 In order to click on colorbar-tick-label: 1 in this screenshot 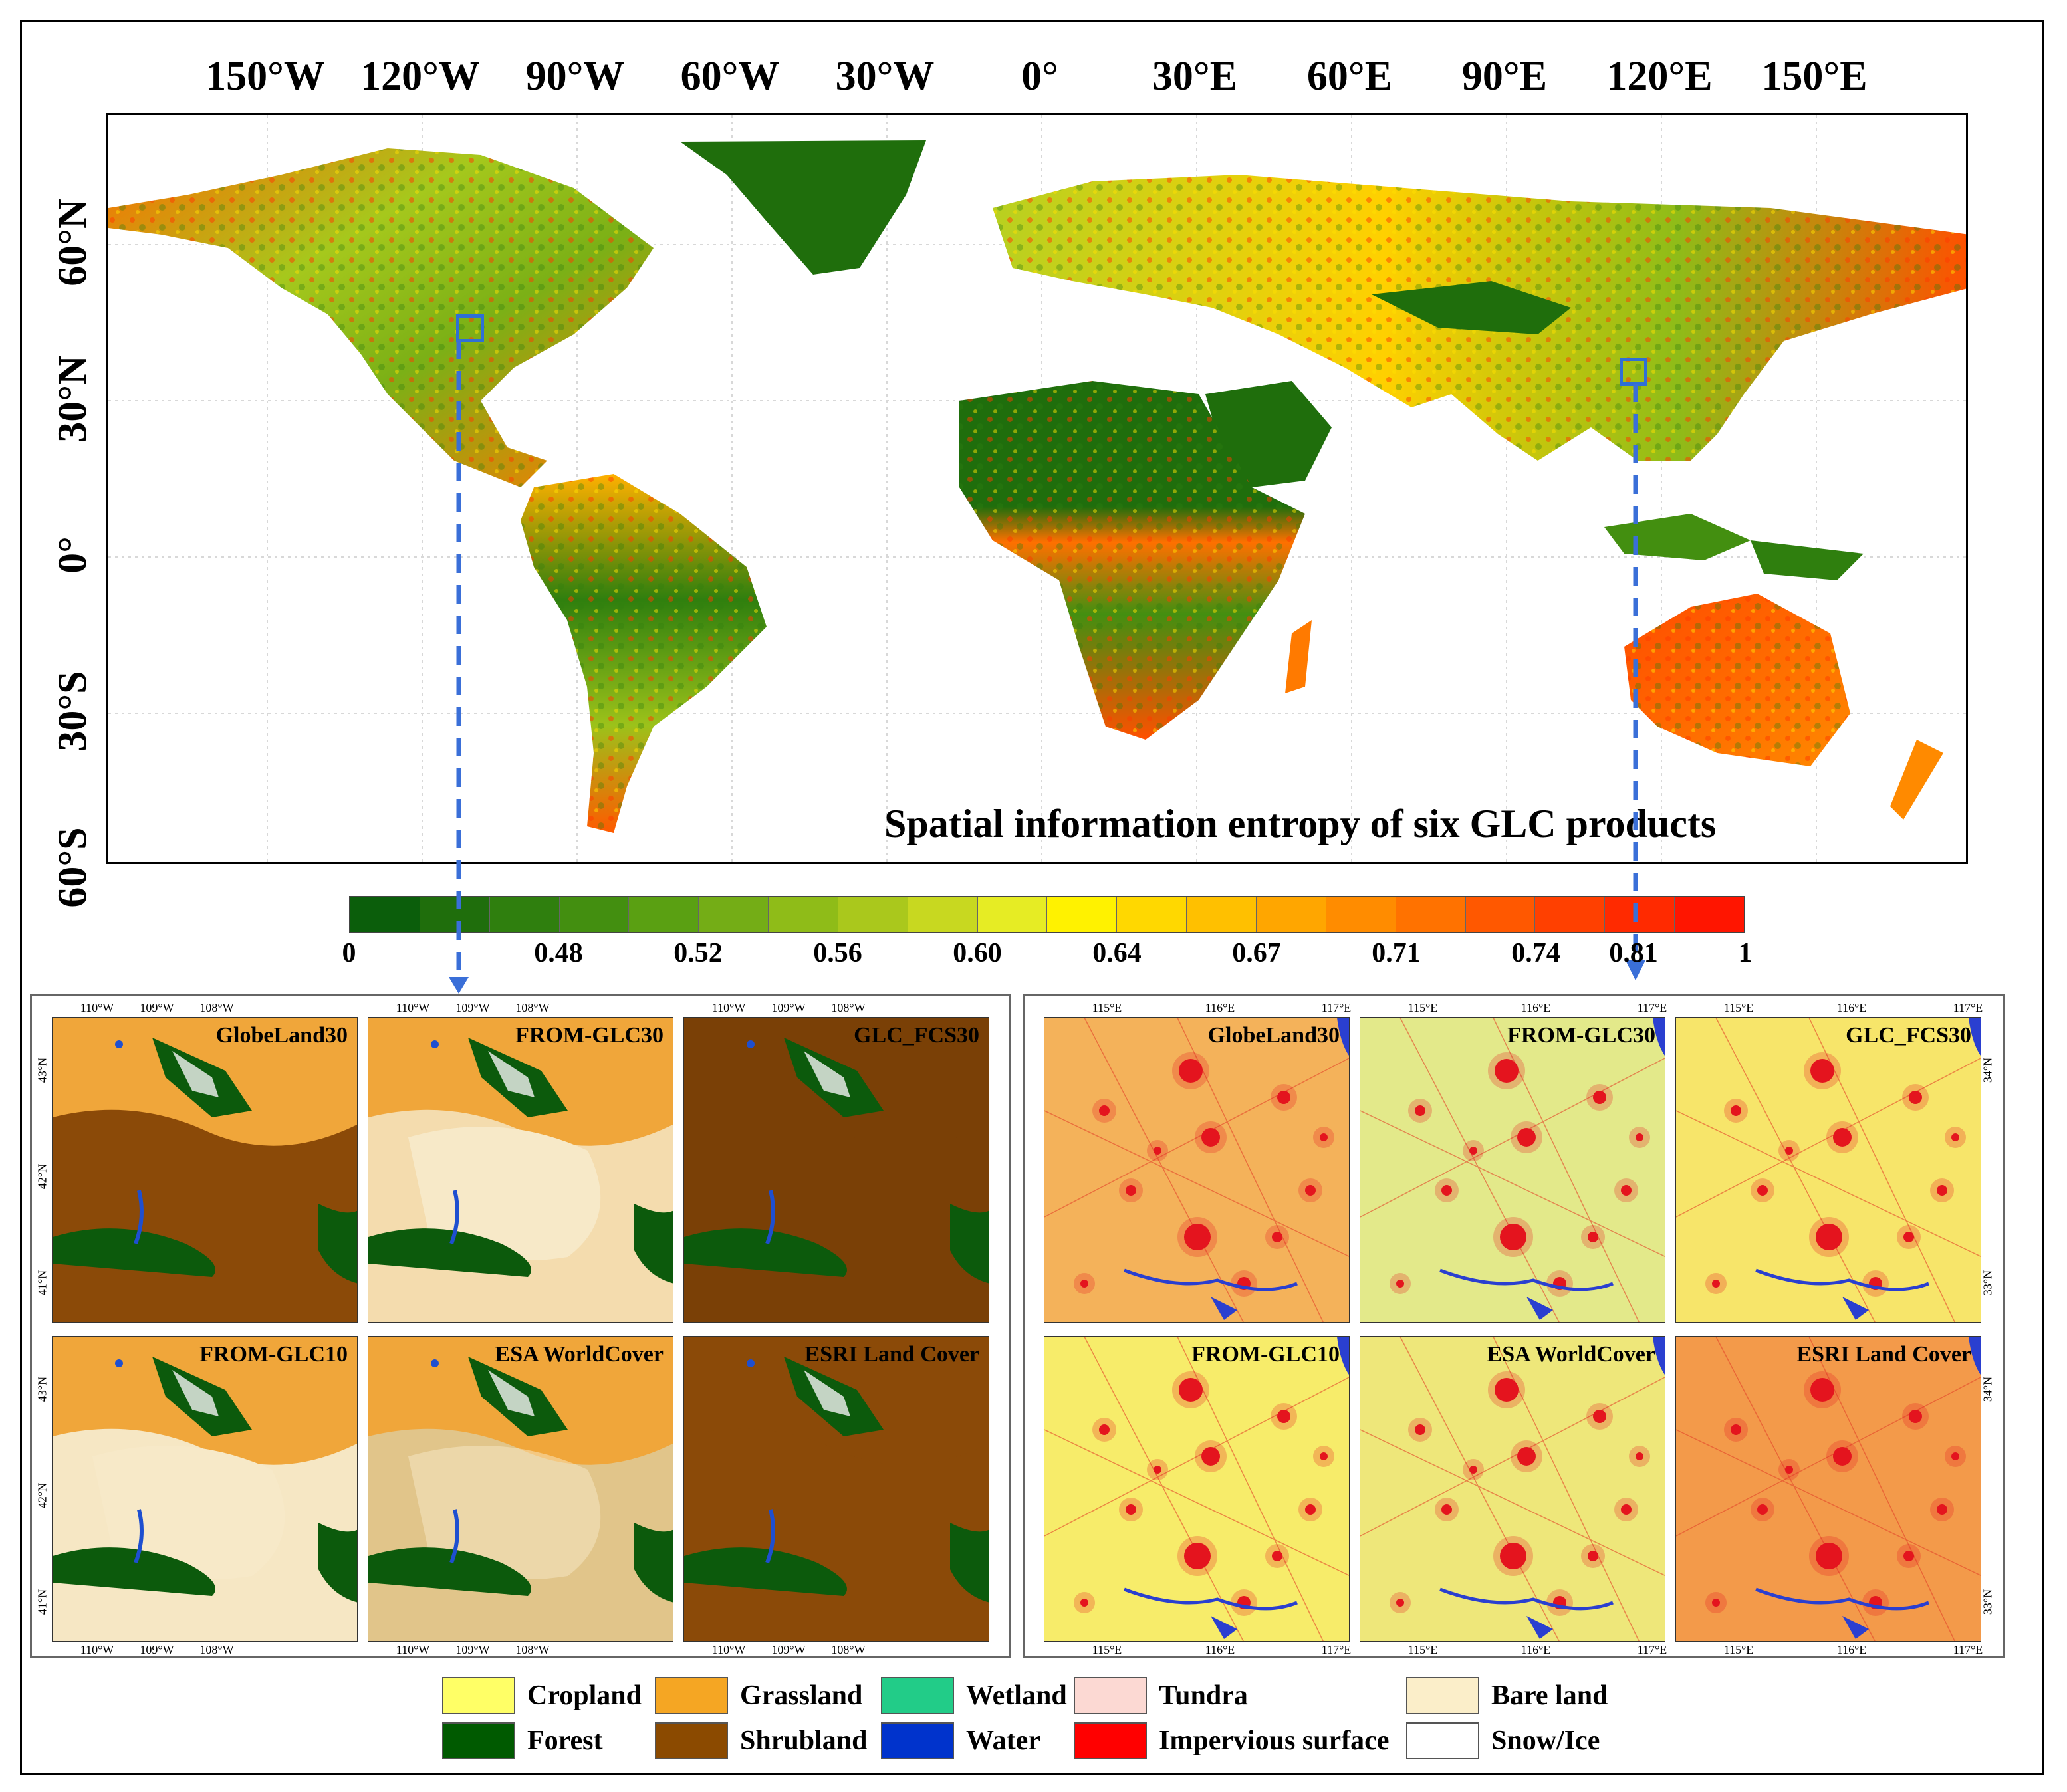, I will do `click(1745, 953)`.